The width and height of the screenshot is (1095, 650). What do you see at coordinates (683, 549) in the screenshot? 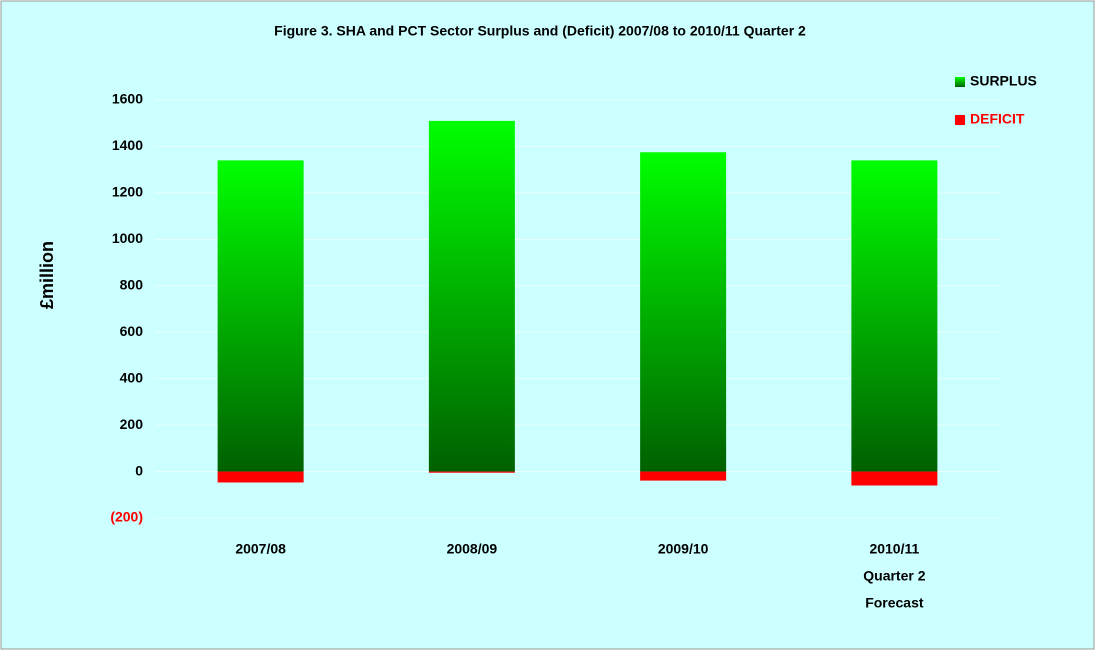
I see `x-tick-label: 2009/10` at bounding box center [683, 549].